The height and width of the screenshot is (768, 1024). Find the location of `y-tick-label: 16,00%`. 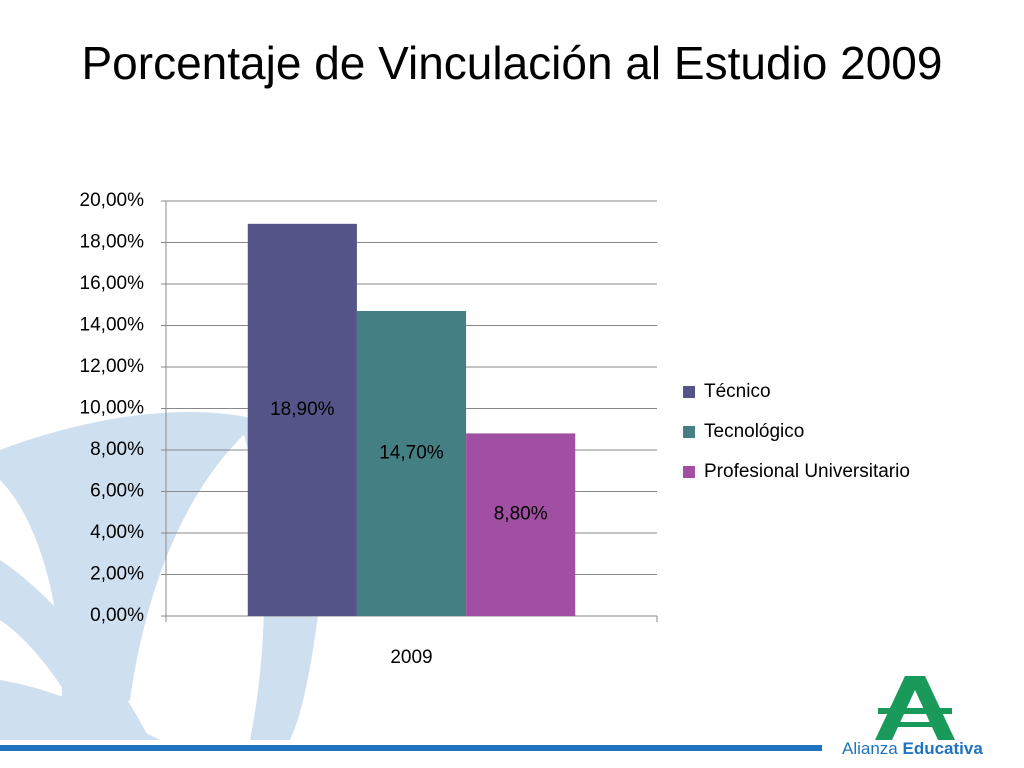

y-tick-label: 16,00% is located at coordinates (112, 283).